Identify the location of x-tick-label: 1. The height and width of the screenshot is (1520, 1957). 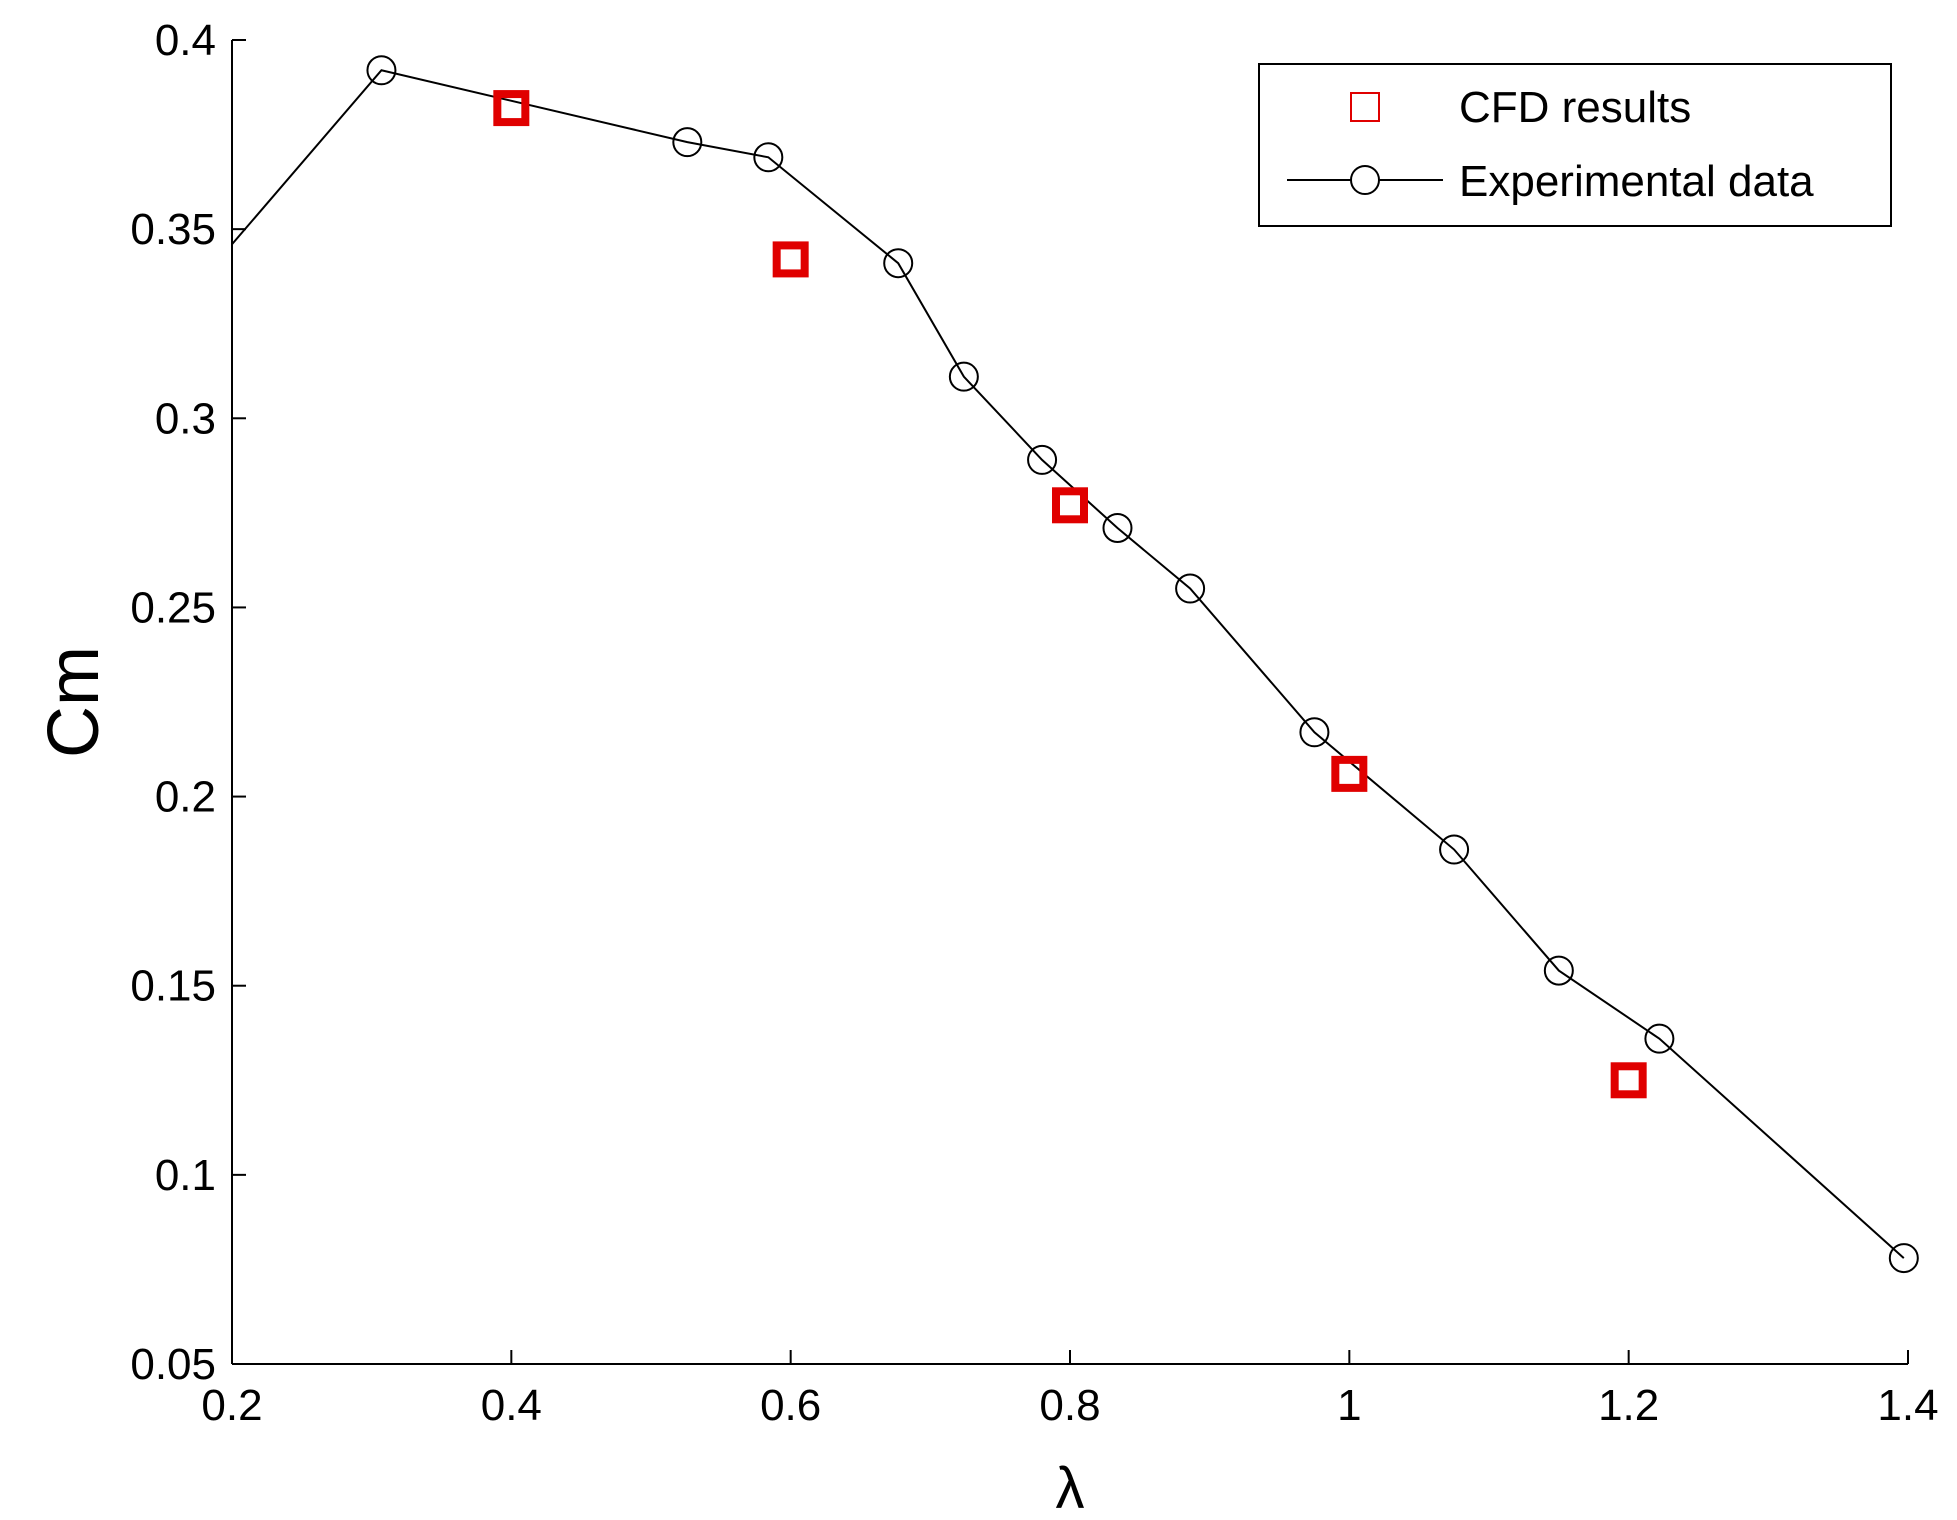
(1349, 1405).